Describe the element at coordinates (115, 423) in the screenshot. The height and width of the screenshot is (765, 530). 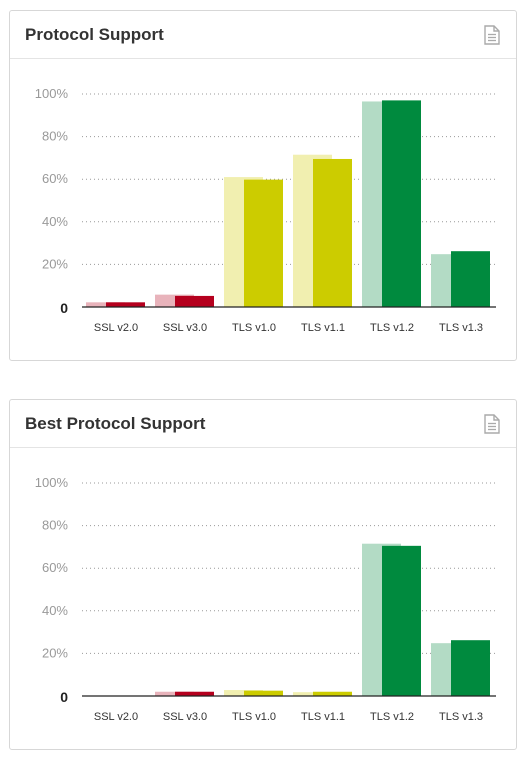
I see `panel-title: Best Protocol Support` at that location.